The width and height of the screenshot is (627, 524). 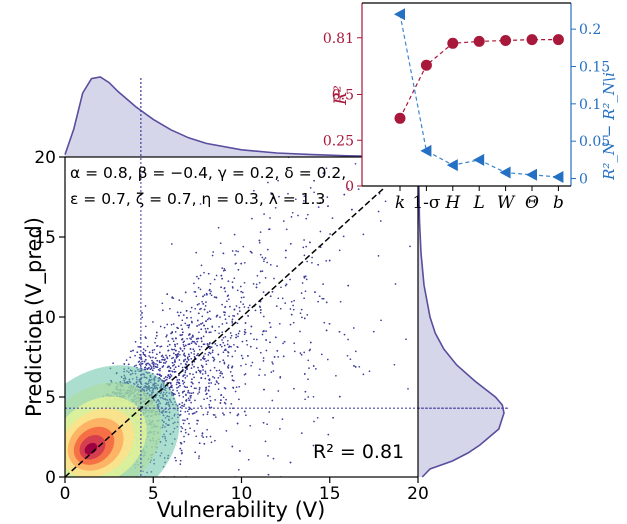 What do you see at coordinates (461, 317) in the screenshot?
I see `right-marginal-curve` at bounding box center [461, 317].